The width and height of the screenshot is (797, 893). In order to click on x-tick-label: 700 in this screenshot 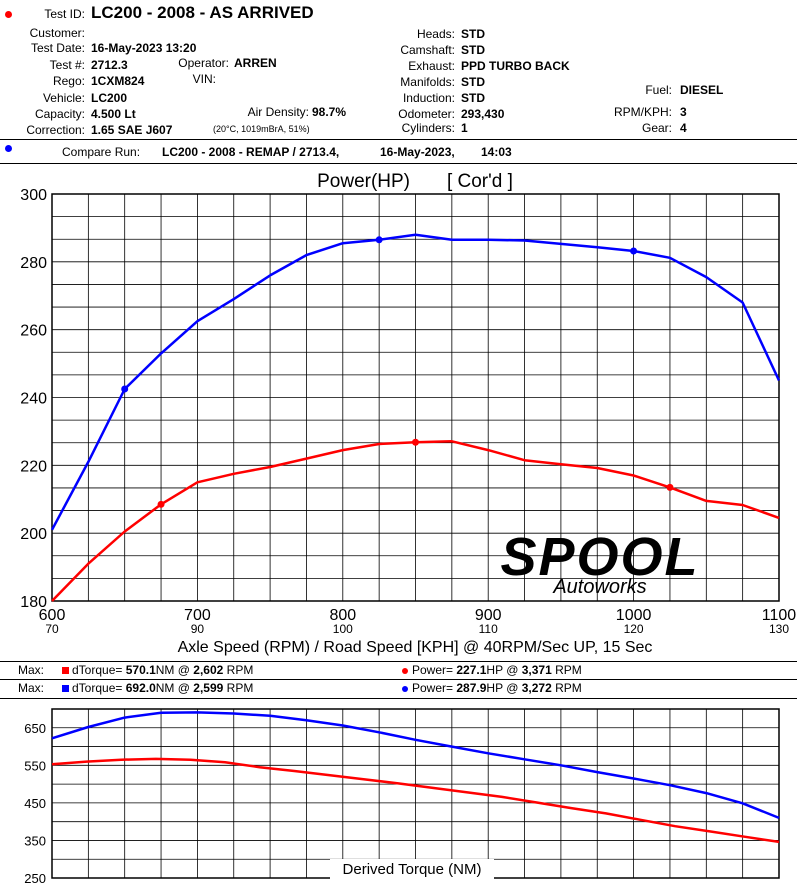, I will do `click(197, 615)`.